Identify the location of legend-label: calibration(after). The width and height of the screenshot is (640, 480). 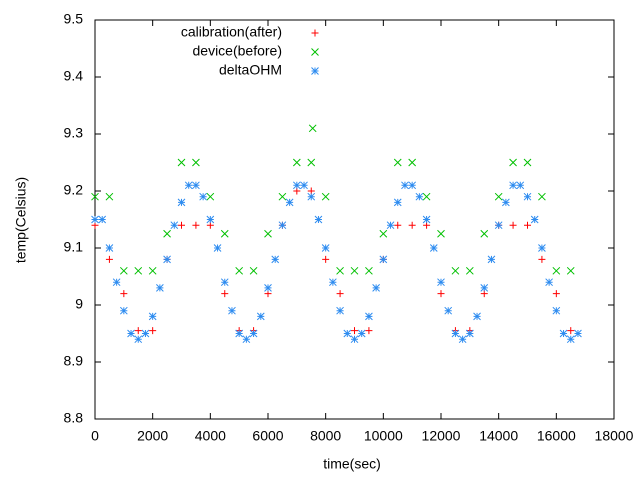
(231, 32).